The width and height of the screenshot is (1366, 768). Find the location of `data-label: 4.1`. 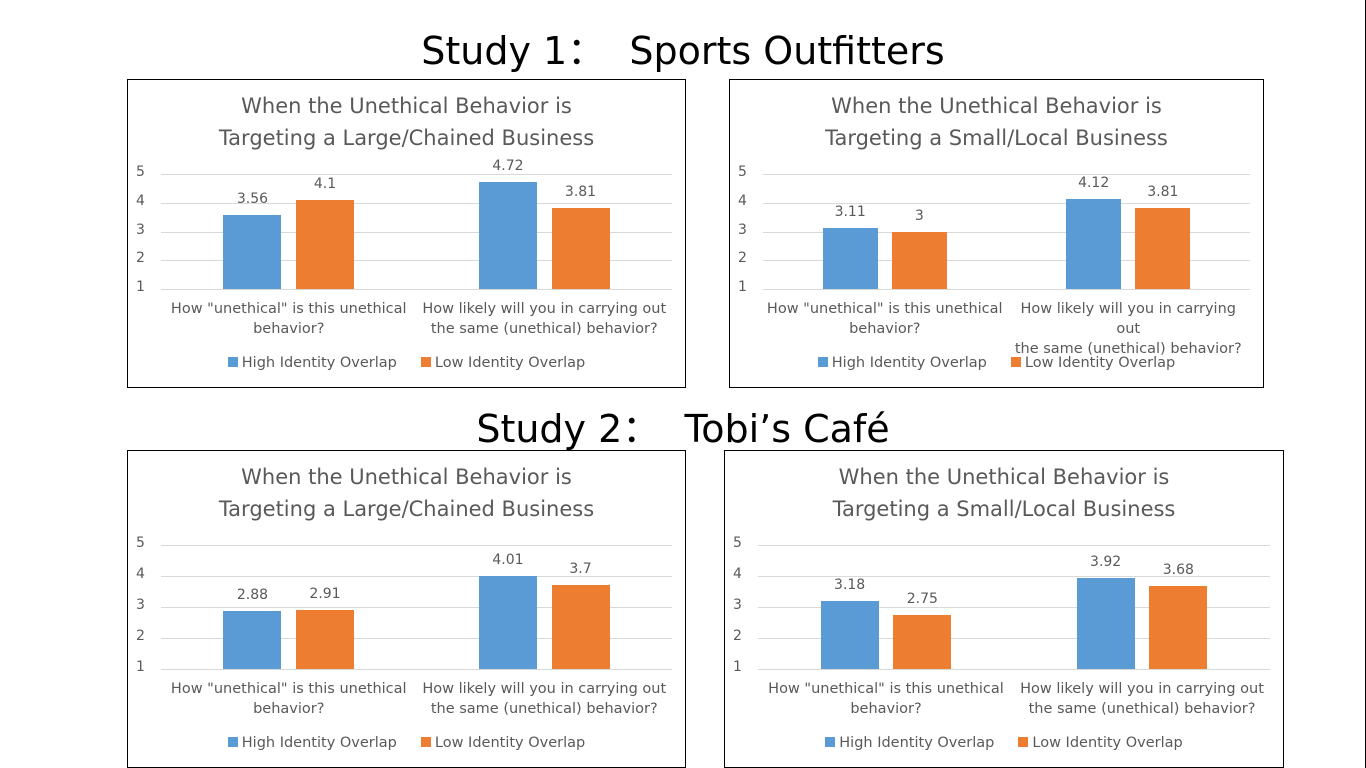

data-label: 4.1 is located at coordinates (325, 183).